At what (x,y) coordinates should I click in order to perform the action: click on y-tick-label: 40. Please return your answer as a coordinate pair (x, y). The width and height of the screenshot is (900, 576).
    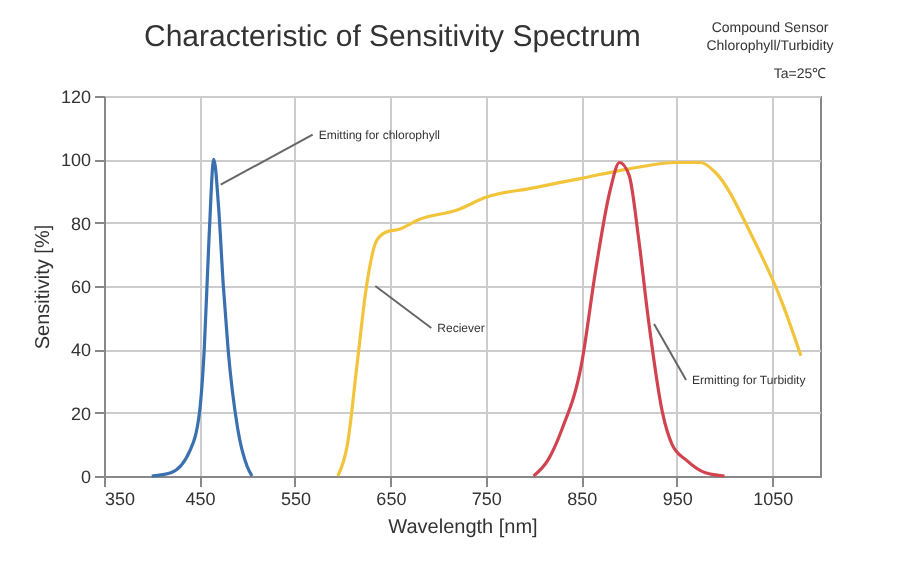
    Looking at the image, I should click on (80, 350).